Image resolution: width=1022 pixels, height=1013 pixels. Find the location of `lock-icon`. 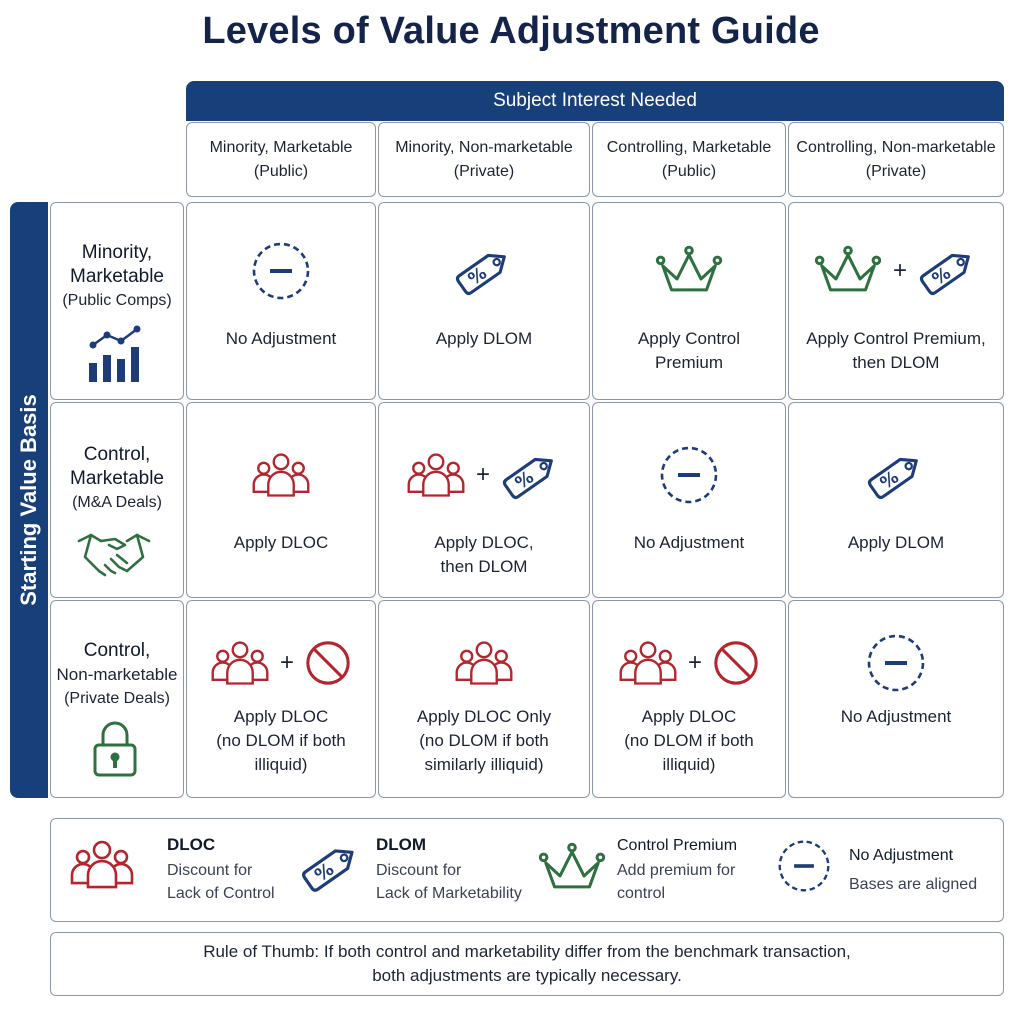

lock-icon is located at coordinates (115, 749).